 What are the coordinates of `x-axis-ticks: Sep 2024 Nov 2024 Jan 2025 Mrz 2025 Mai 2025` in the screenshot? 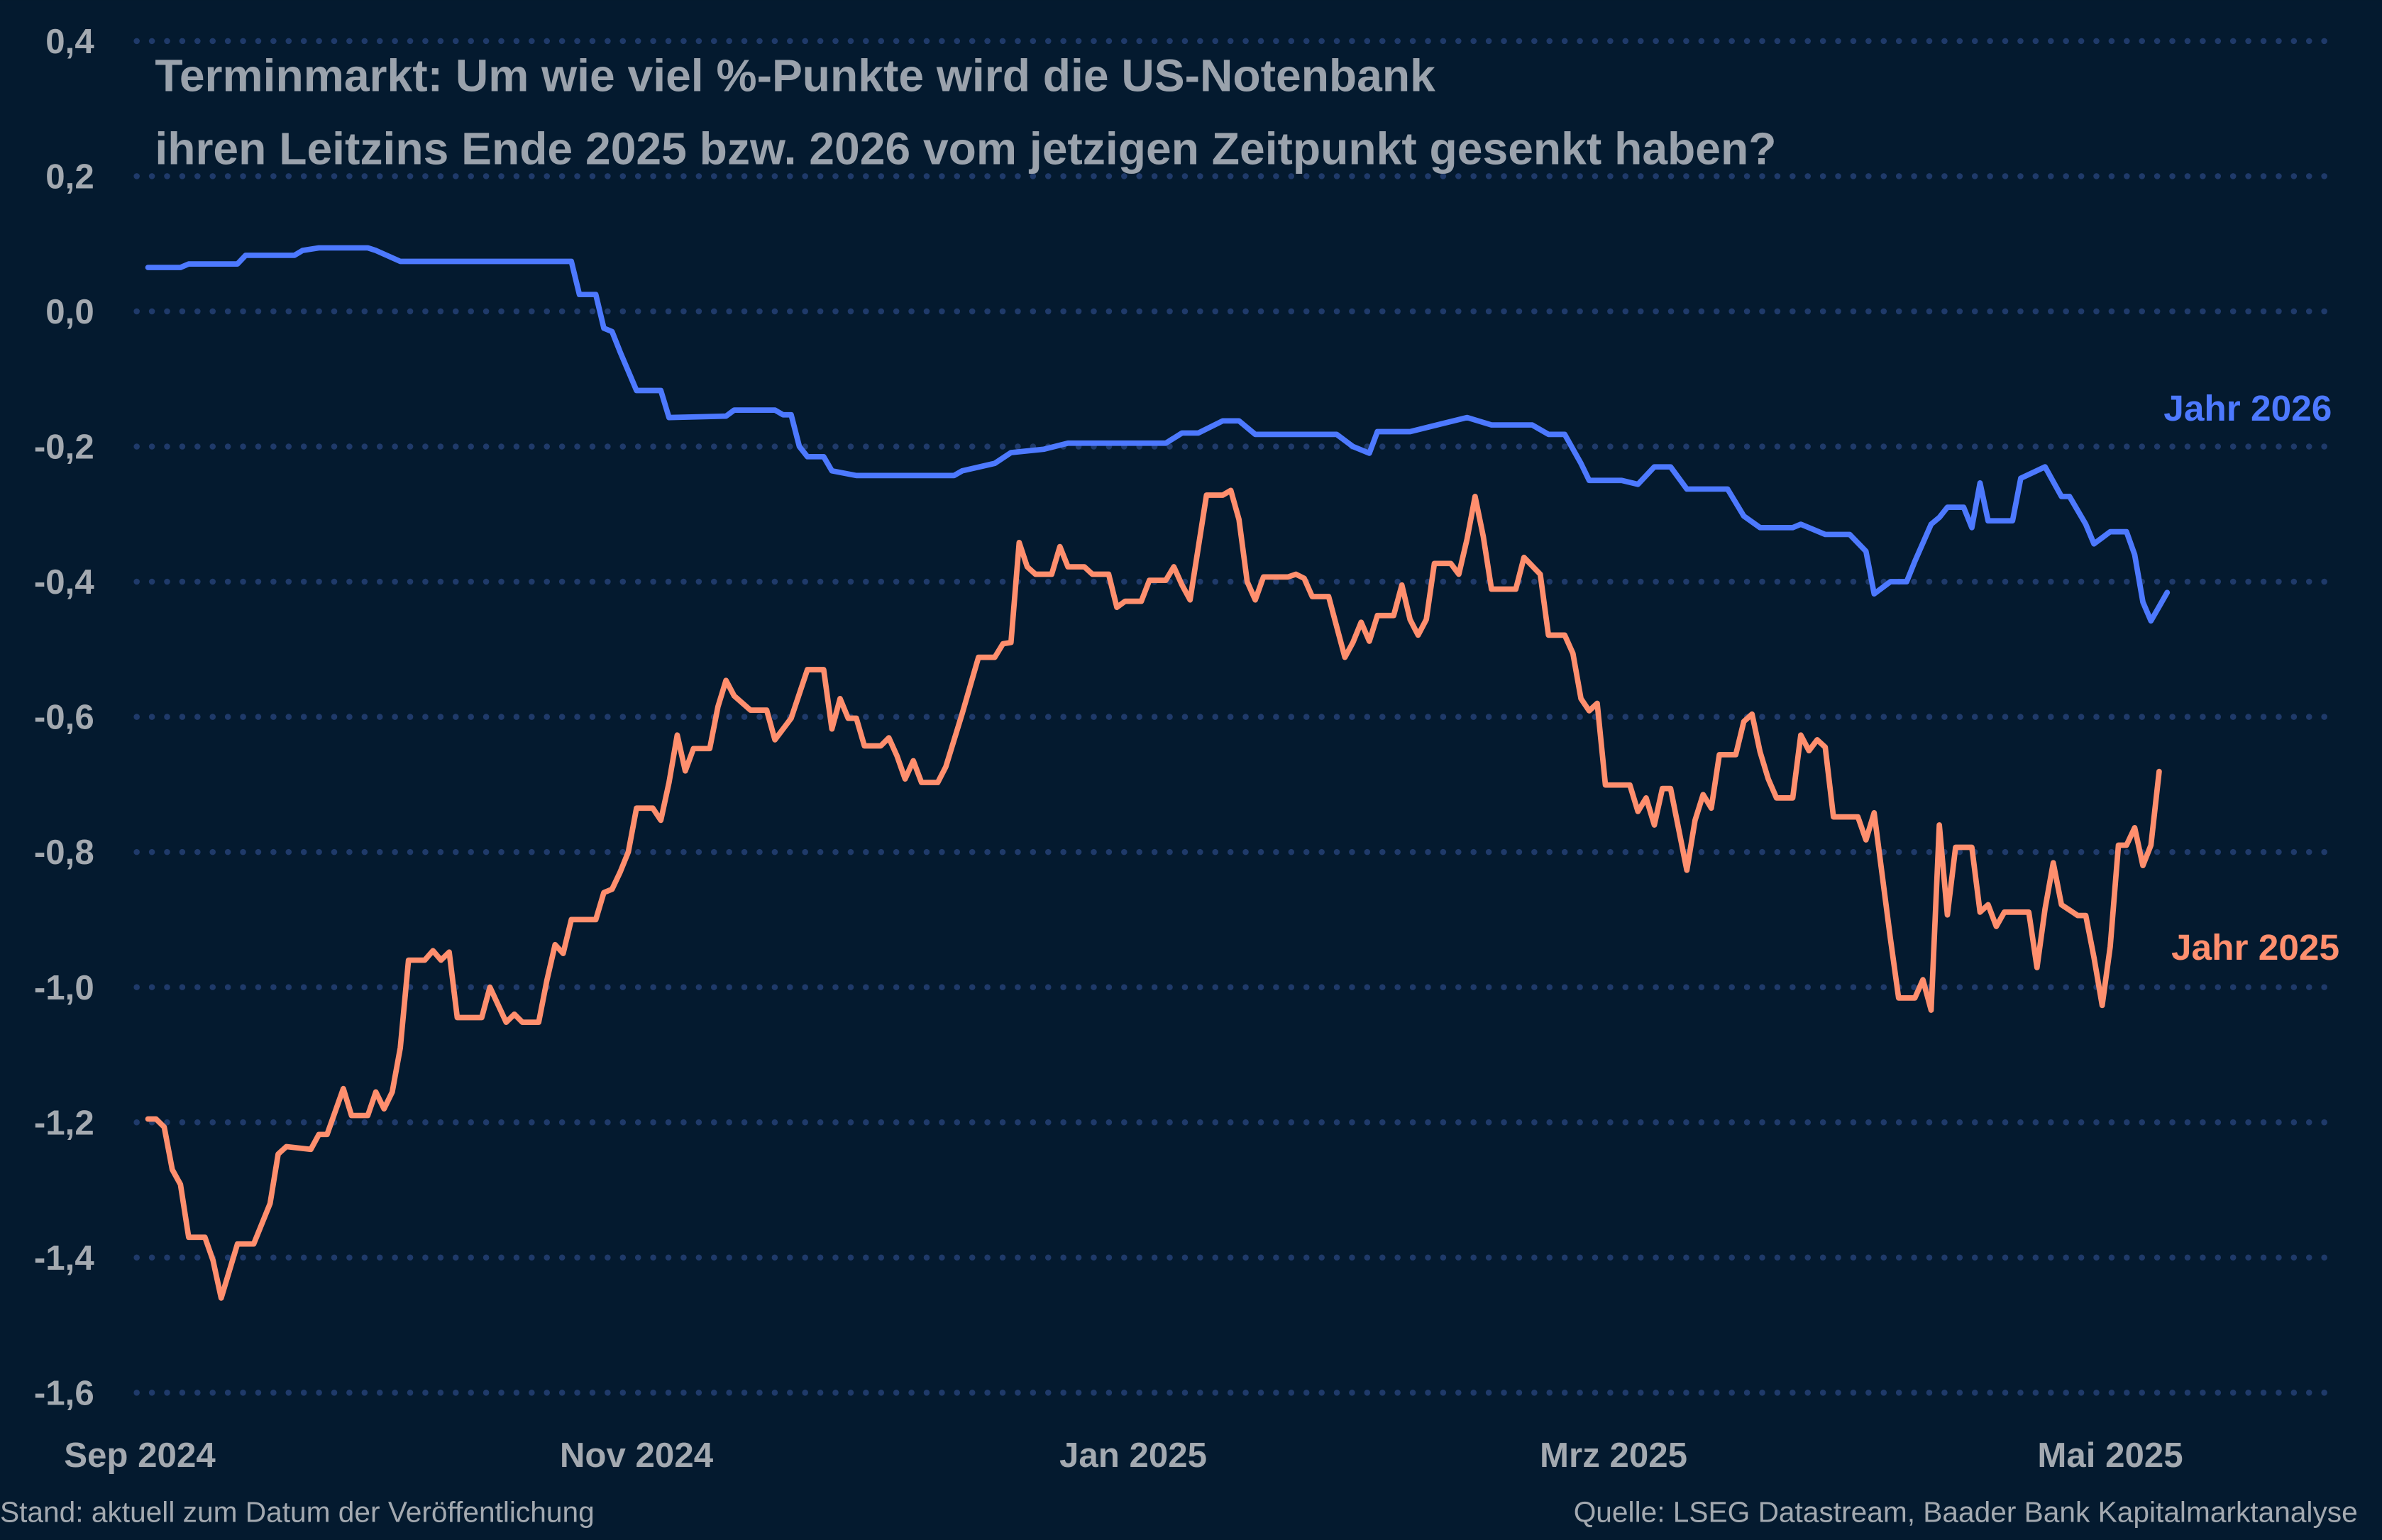 It's located at (1123, 1455).